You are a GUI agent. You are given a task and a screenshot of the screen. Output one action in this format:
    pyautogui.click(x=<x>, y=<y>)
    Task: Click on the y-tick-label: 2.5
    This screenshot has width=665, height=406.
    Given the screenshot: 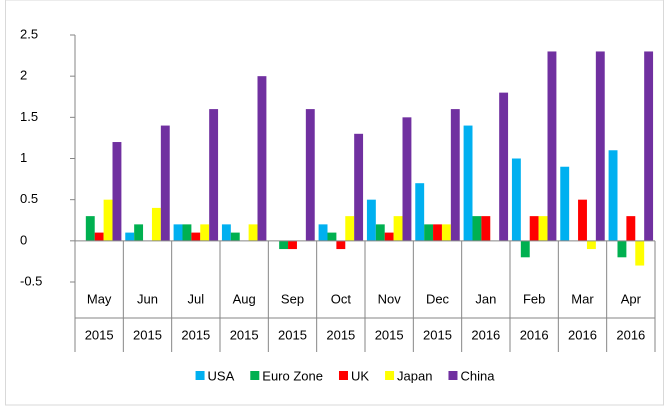 What is the action you would take?
    pyautogui.click(x=29, y=33)
    